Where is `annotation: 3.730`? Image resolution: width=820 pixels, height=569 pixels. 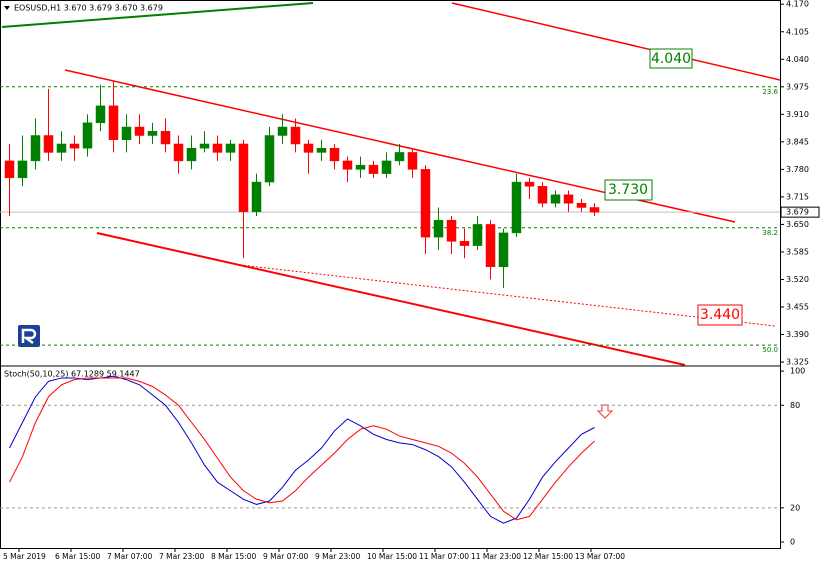 annotation: 3.730 is located at coordinates (628, 190).